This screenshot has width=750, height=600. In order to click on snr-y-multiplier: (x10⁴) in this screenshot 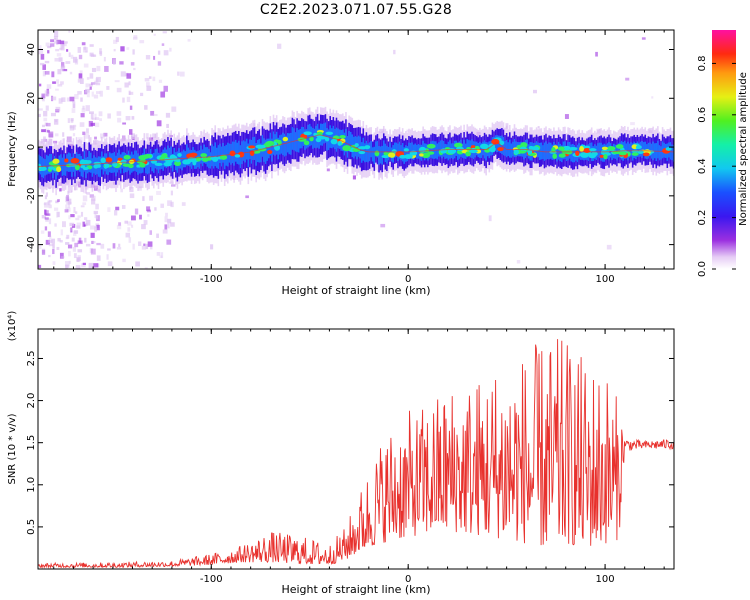, I will do `click(12, 326)`.